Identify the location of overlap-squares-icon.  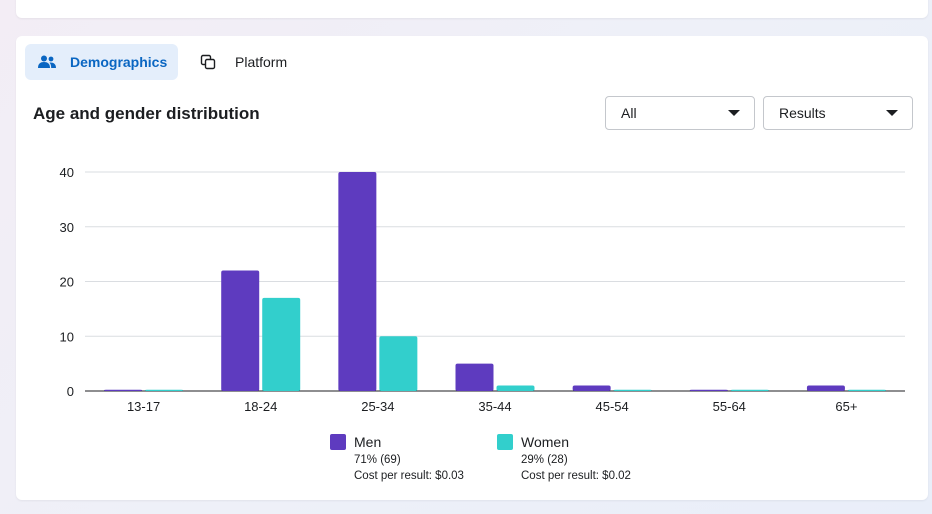
(208, 62).